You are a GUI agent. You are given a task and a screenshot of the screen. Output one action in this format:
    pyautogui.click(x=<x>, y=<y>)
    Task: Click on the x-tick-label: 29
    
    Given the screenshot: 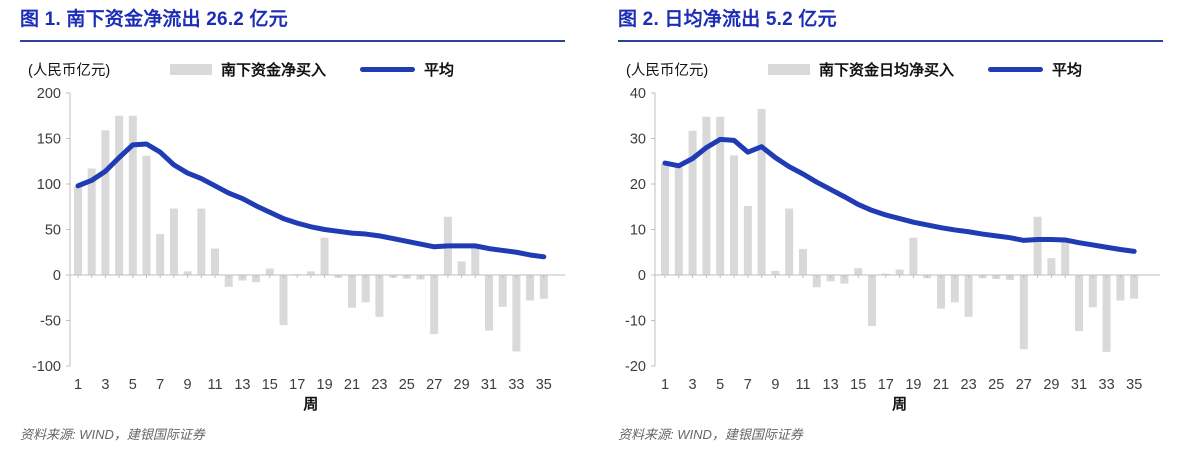 What is the action you would take?
    pyautogui.click(x=1051, y=385)
    